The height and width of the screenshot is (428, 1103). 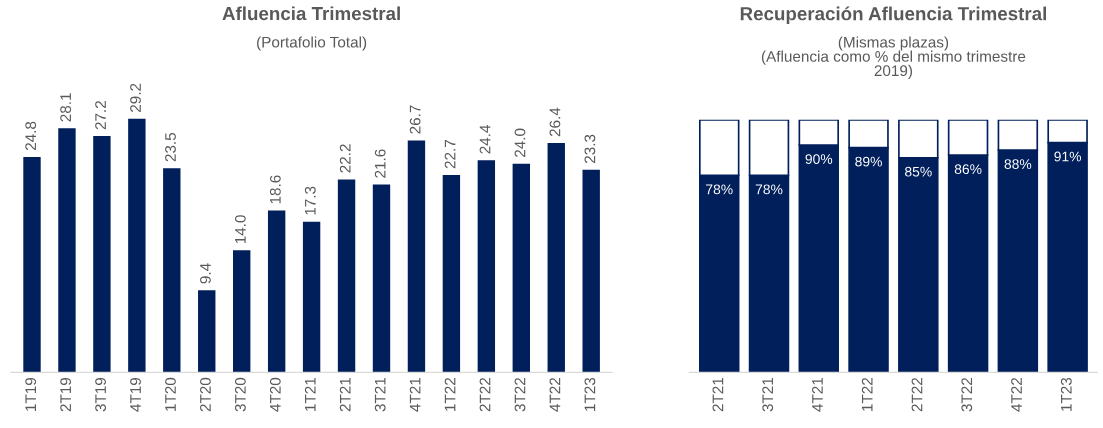 What do you see at coordinates (310, 394) in the screenshot?
I see `x-tick-label: 1T21` at bounding box center [310, 394].